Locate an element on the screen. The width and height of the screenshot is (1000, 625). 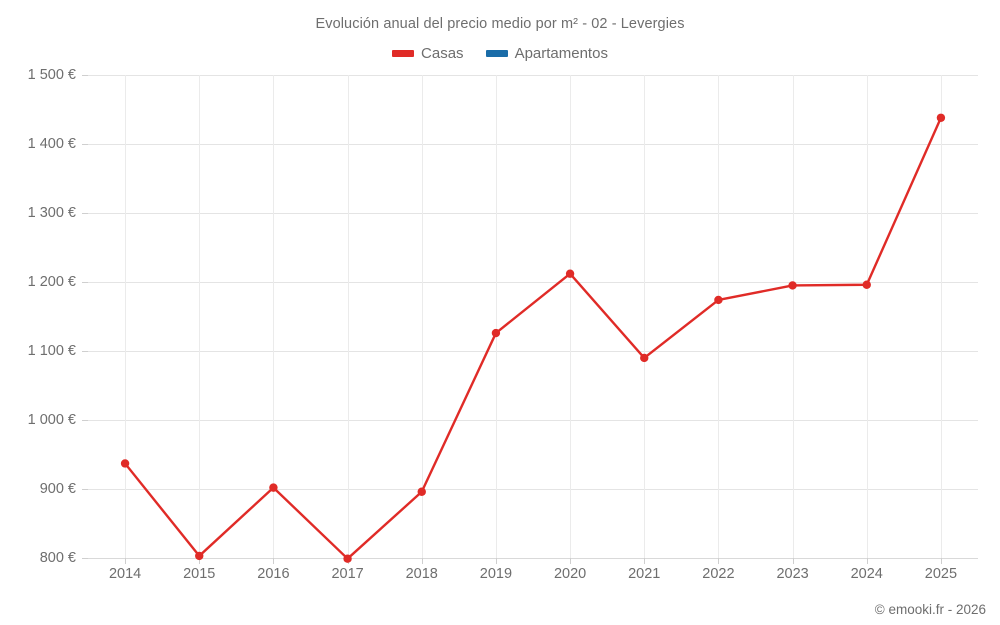
legend-label-casas: Casas is located at coordinates (442, 53).